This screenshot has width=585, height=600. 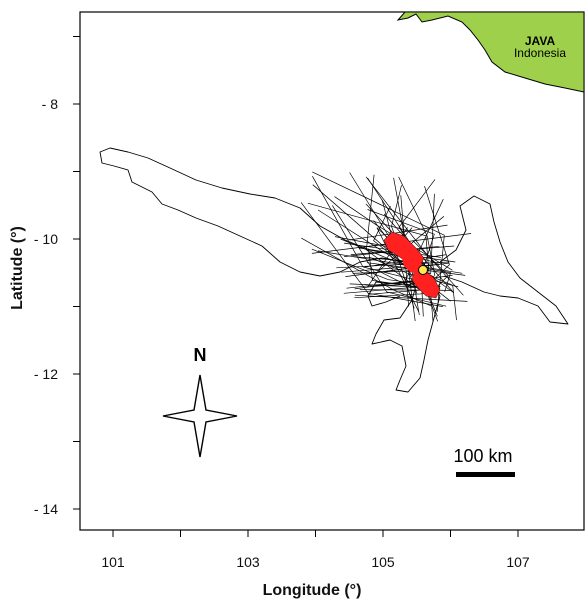 What do you see at coordinates (518, 562) in the screenshot?
I see `x-tick-label: 107` at bounding box center [518, 562].